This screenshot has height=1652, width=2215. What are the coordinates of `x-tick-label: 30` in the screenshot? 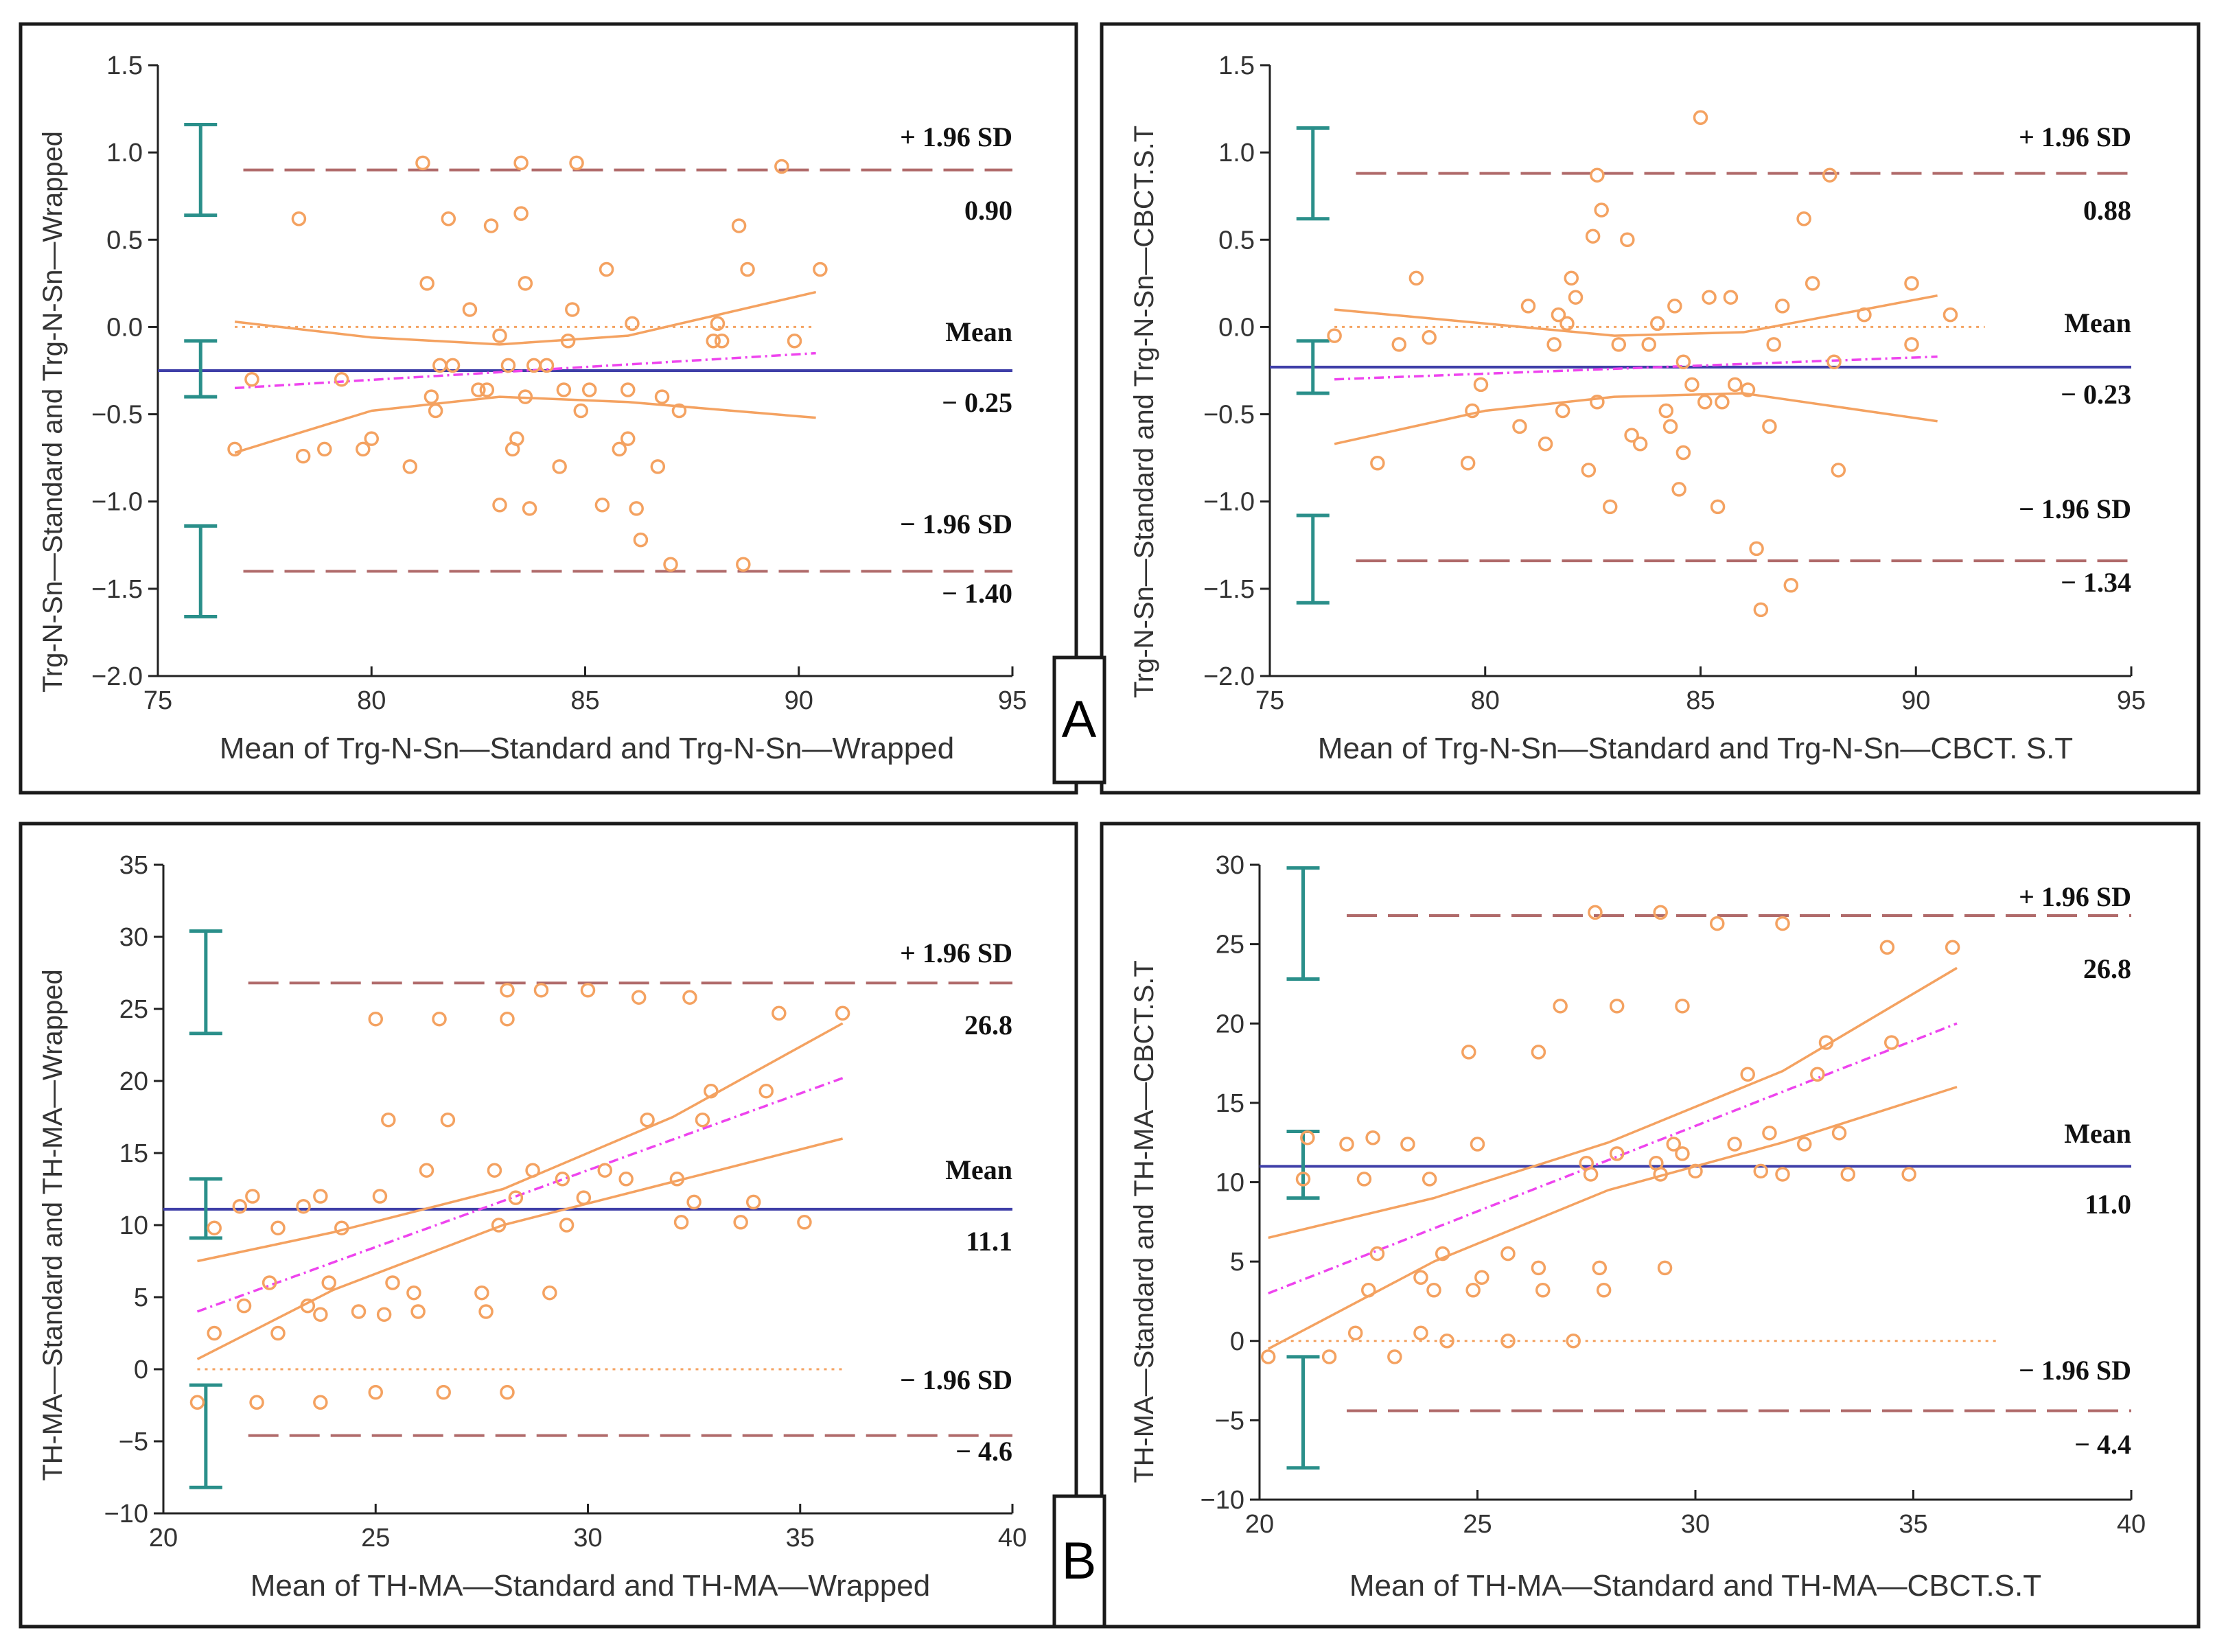 It's located at (587, 1538).